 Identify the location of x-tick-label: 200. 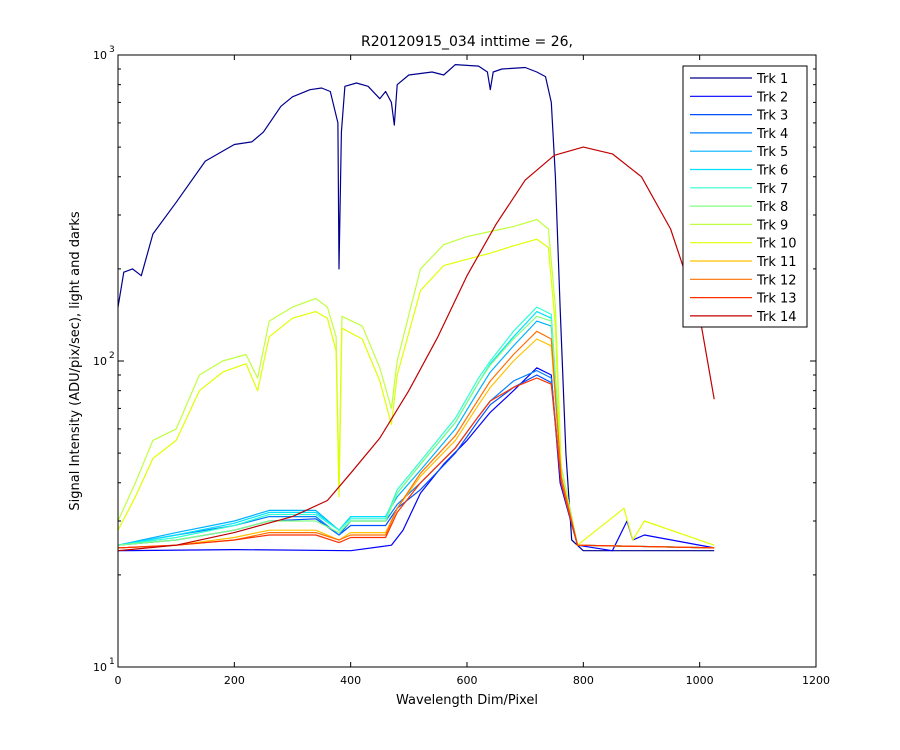
(234, 680).